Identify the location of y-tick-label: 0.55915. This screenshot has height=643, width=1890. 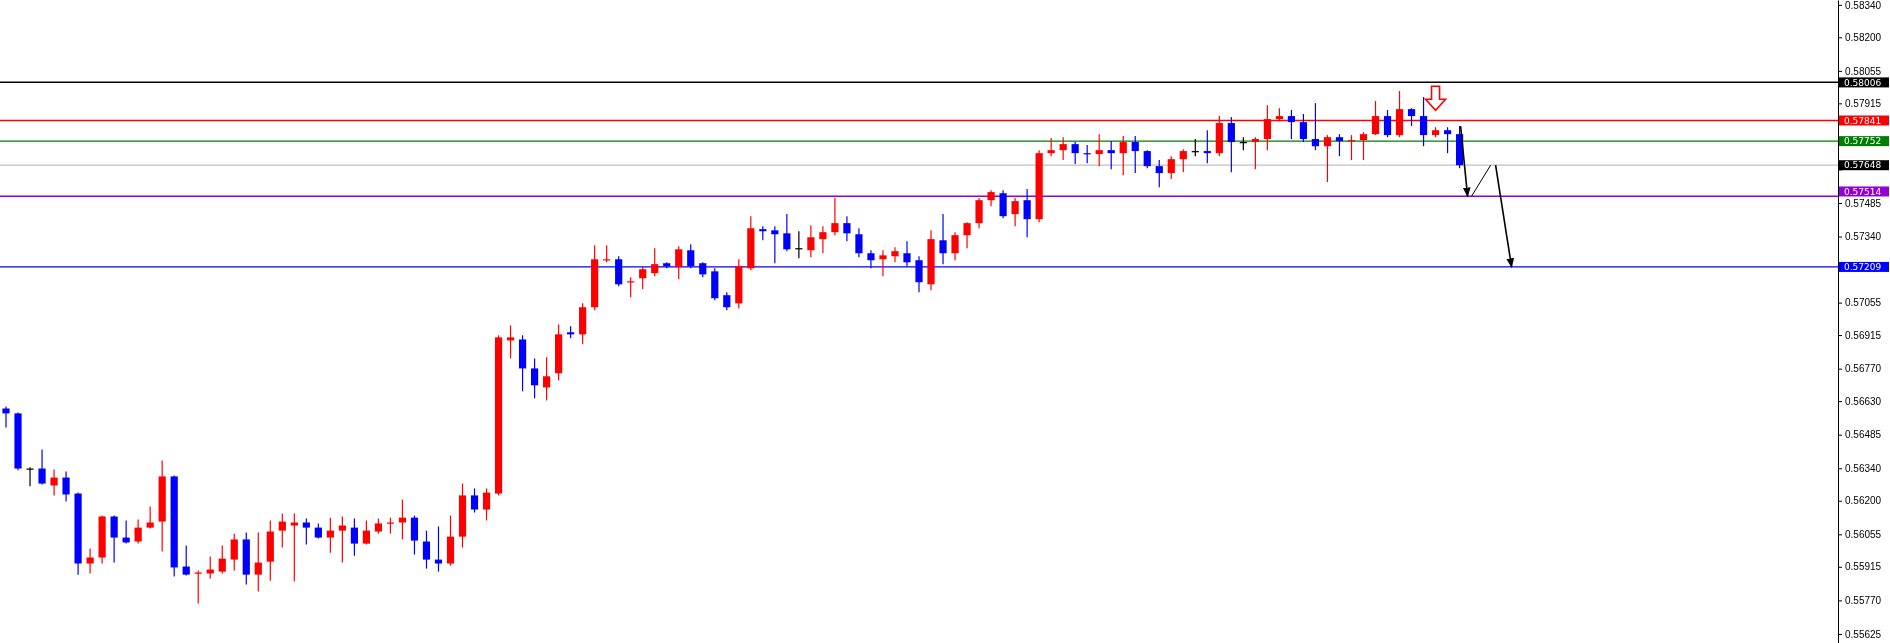
(1863, 567).